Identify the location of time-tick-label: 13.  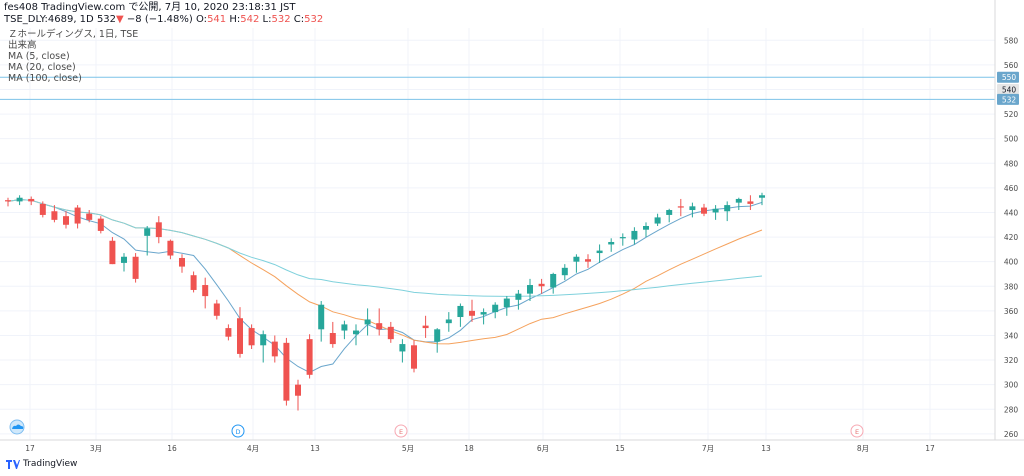
(766, 448).